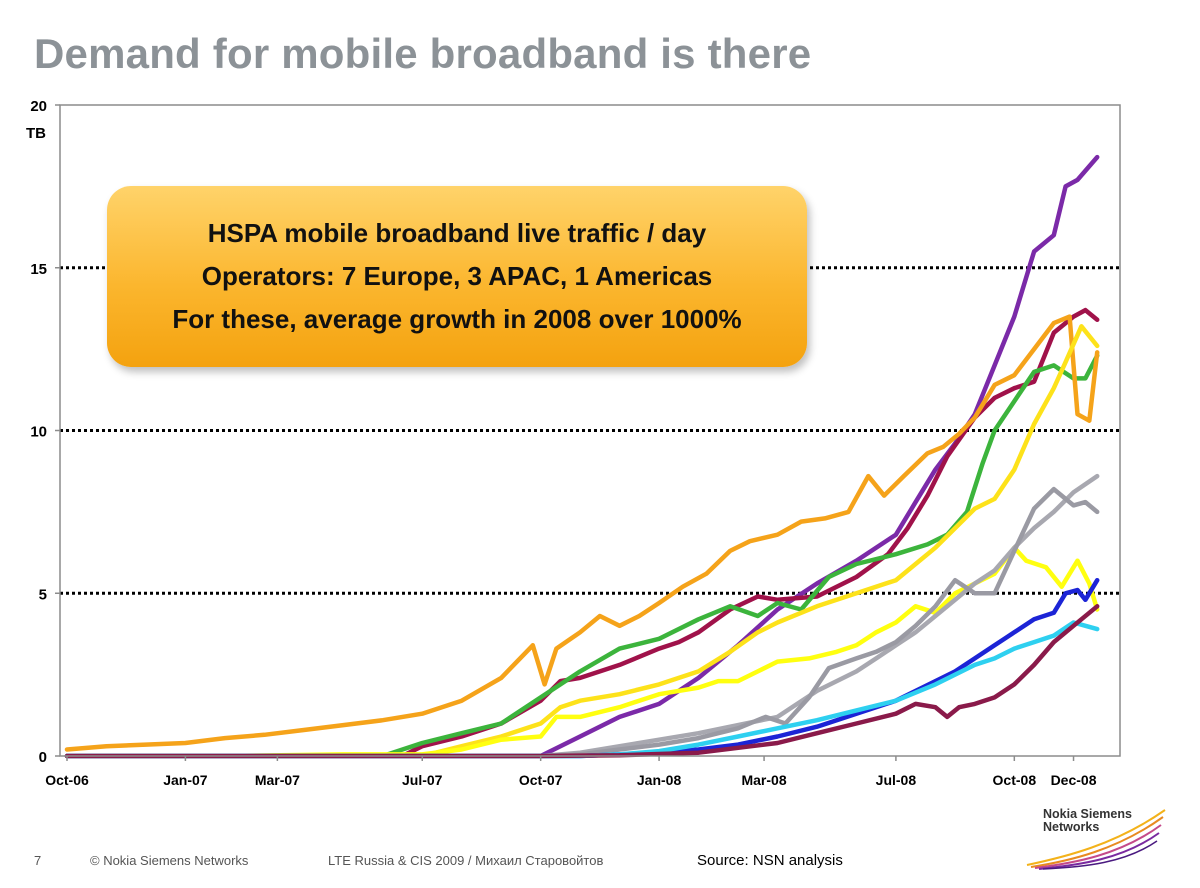  Describe the element at coordinates (36, 133) in the screenshot. I see `y-axis-unit-label: TB` at that location.